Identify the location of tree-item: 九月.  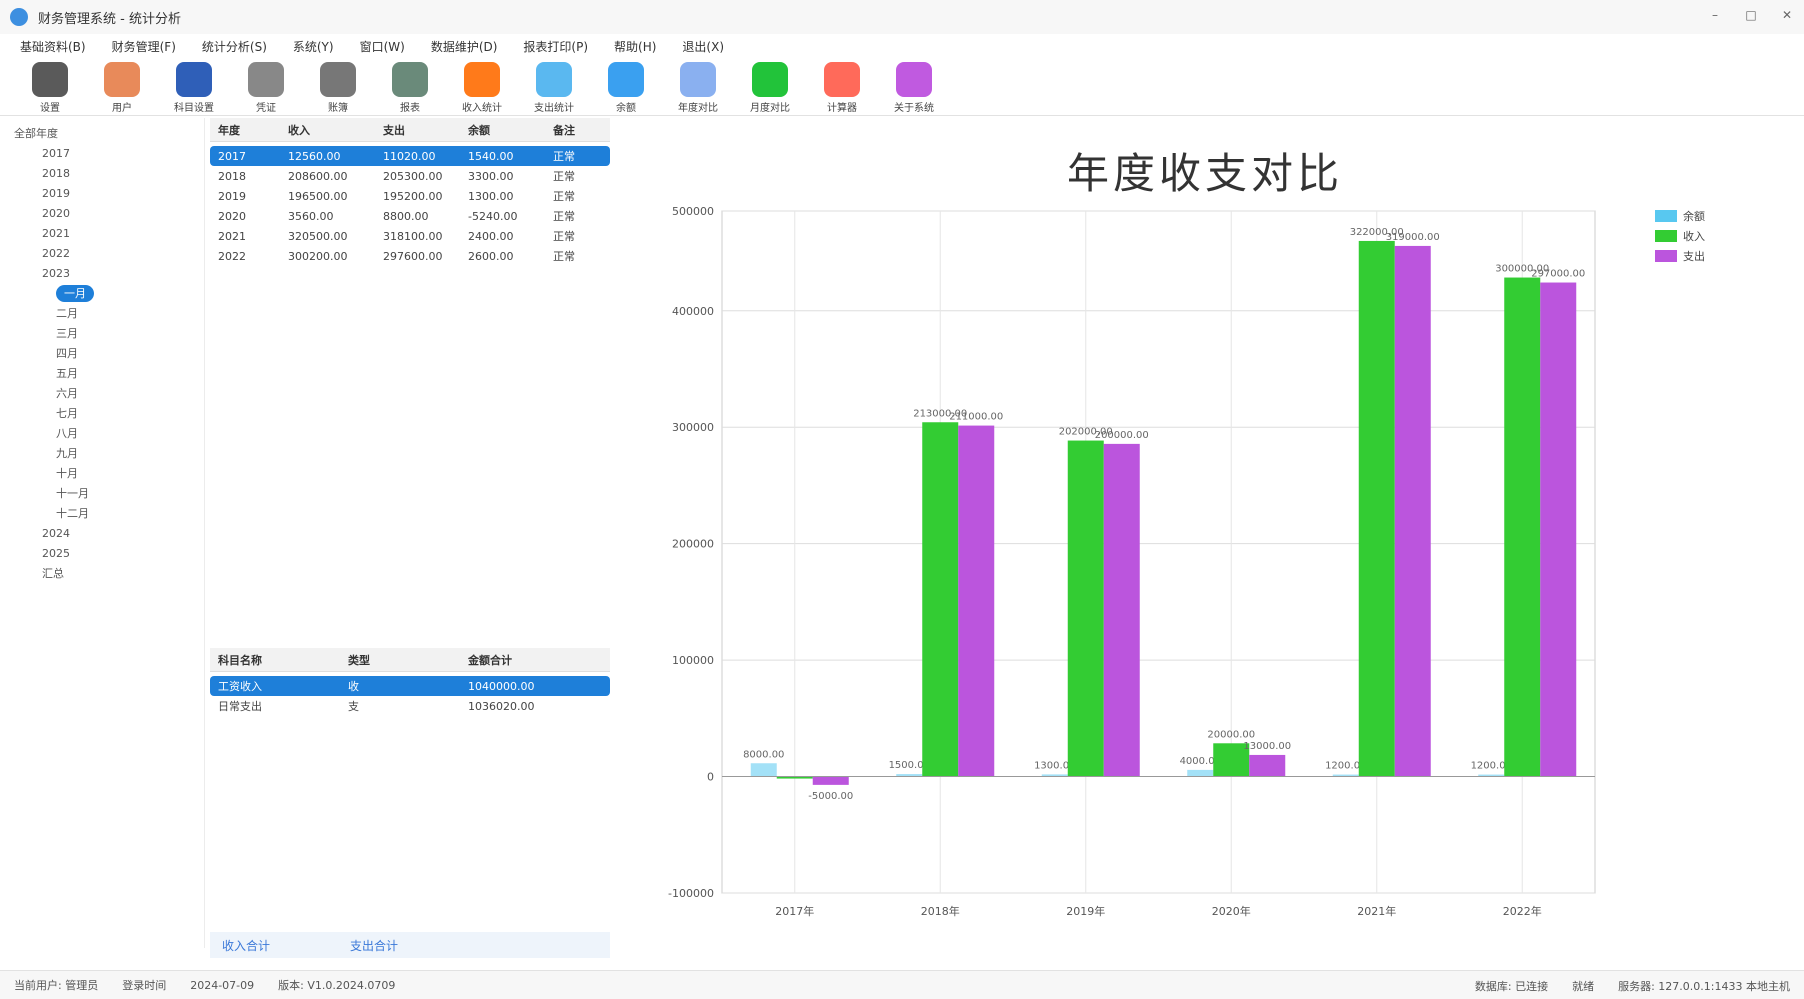
(102, 454).